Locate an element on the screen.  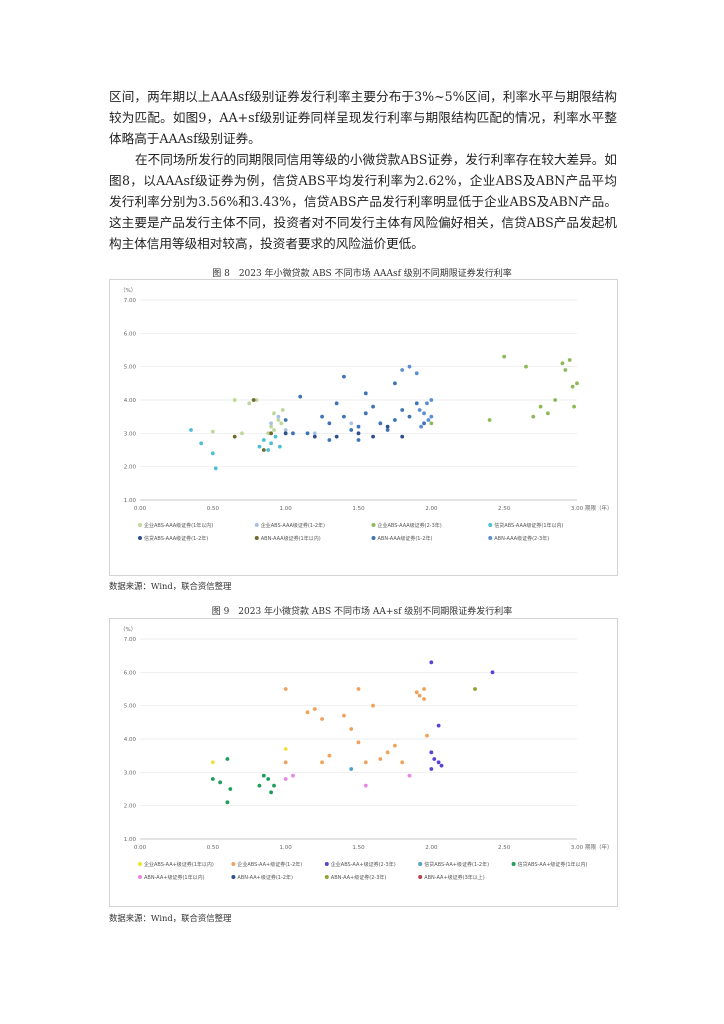
fig9-y-tick-label: 6.00 is located at coordinates (130, 673).